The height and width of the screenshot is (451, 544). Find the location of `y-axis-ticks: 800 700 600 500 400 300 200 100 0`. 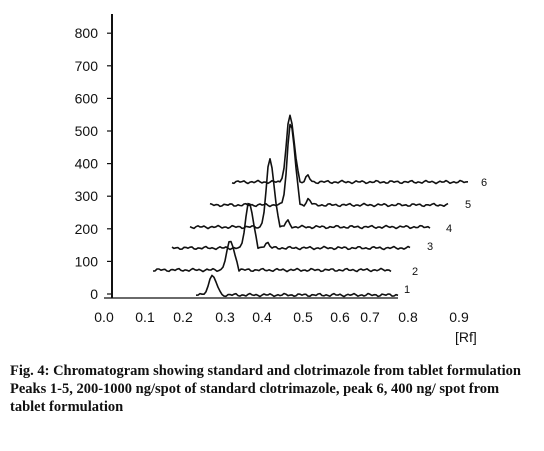

y-axis-ticks: 800 700 600 500 400 300 200 100 0 is located at coordinates (93, 163).